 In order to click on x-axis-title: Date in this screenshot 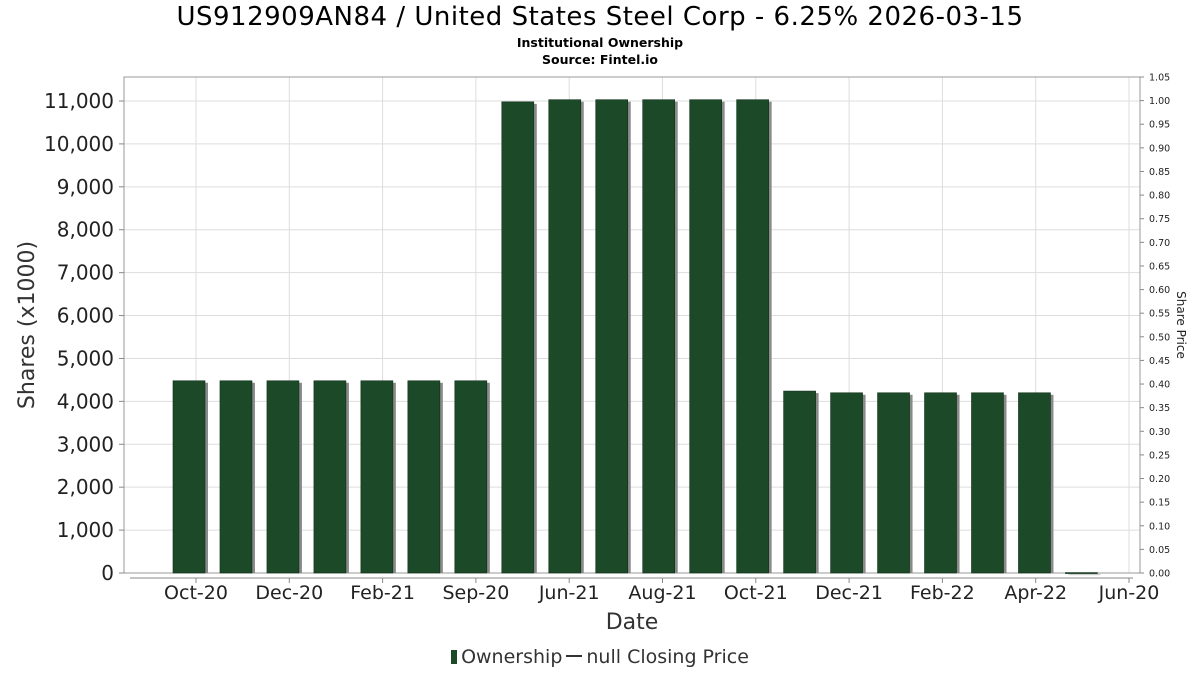, I will do `click(632, 622)`.